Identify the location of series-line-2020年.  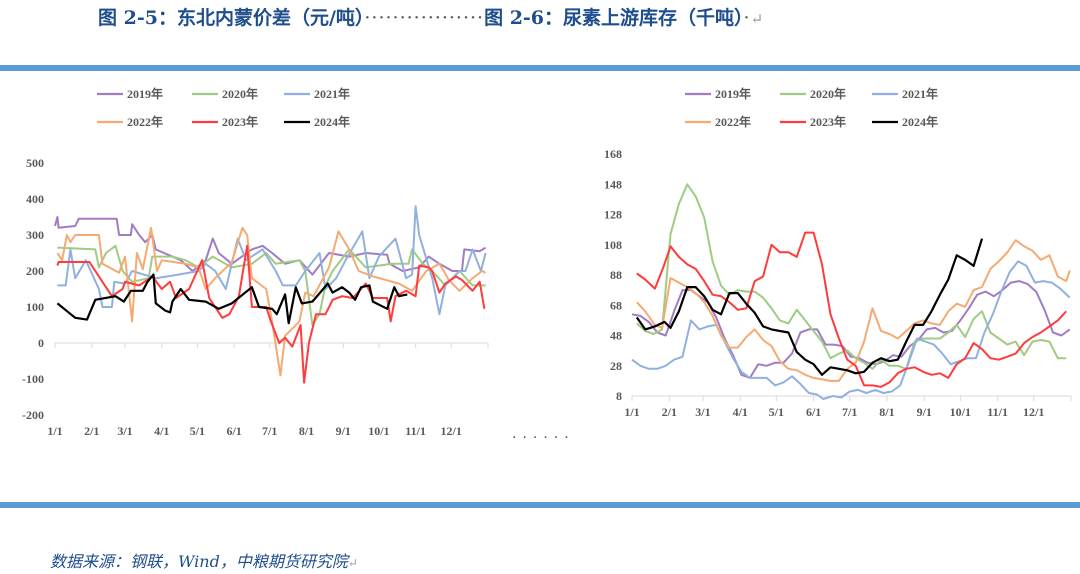
(851, 276).